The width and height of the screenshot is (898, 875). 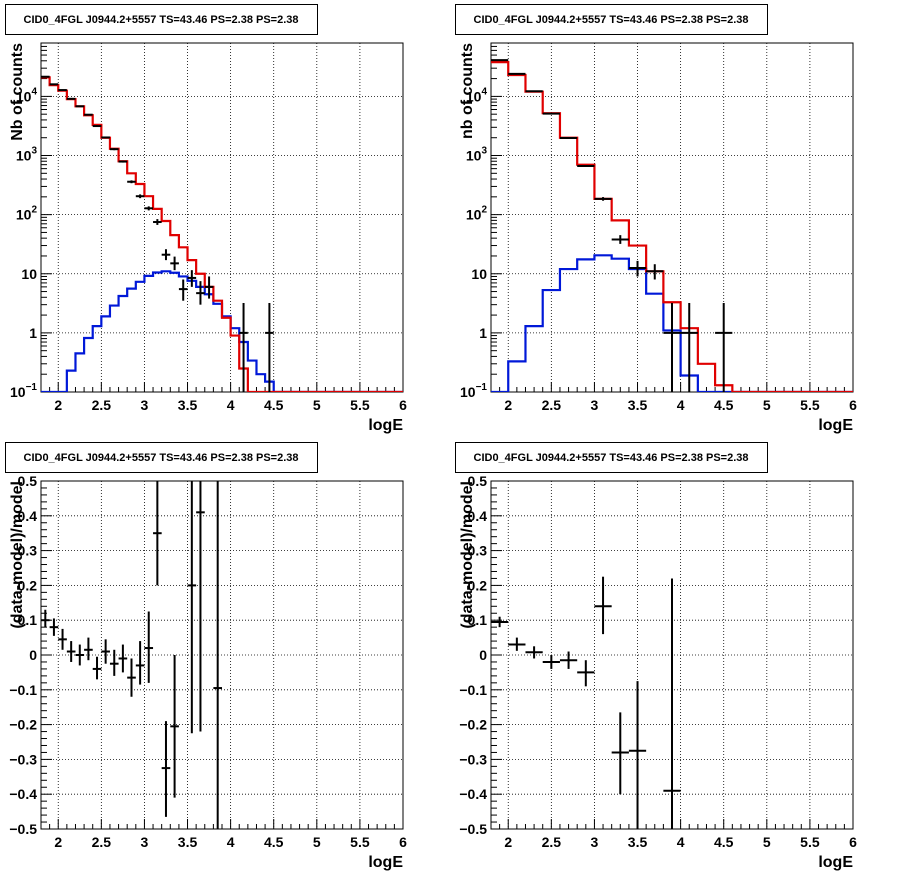 I want to click on y-tick-label: 0.4, so click(x=478, y=516).